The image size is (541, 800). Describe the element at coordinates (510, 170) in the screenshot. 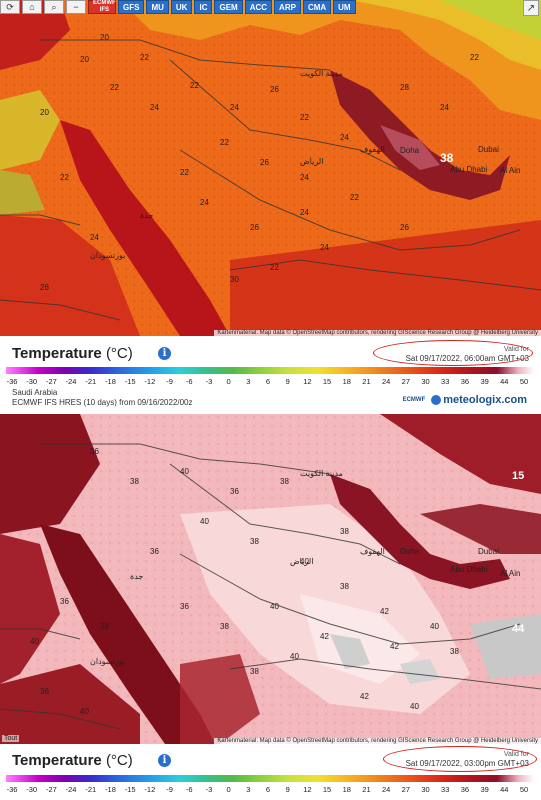

I see `city-al-ain: Al Ain` at that location.